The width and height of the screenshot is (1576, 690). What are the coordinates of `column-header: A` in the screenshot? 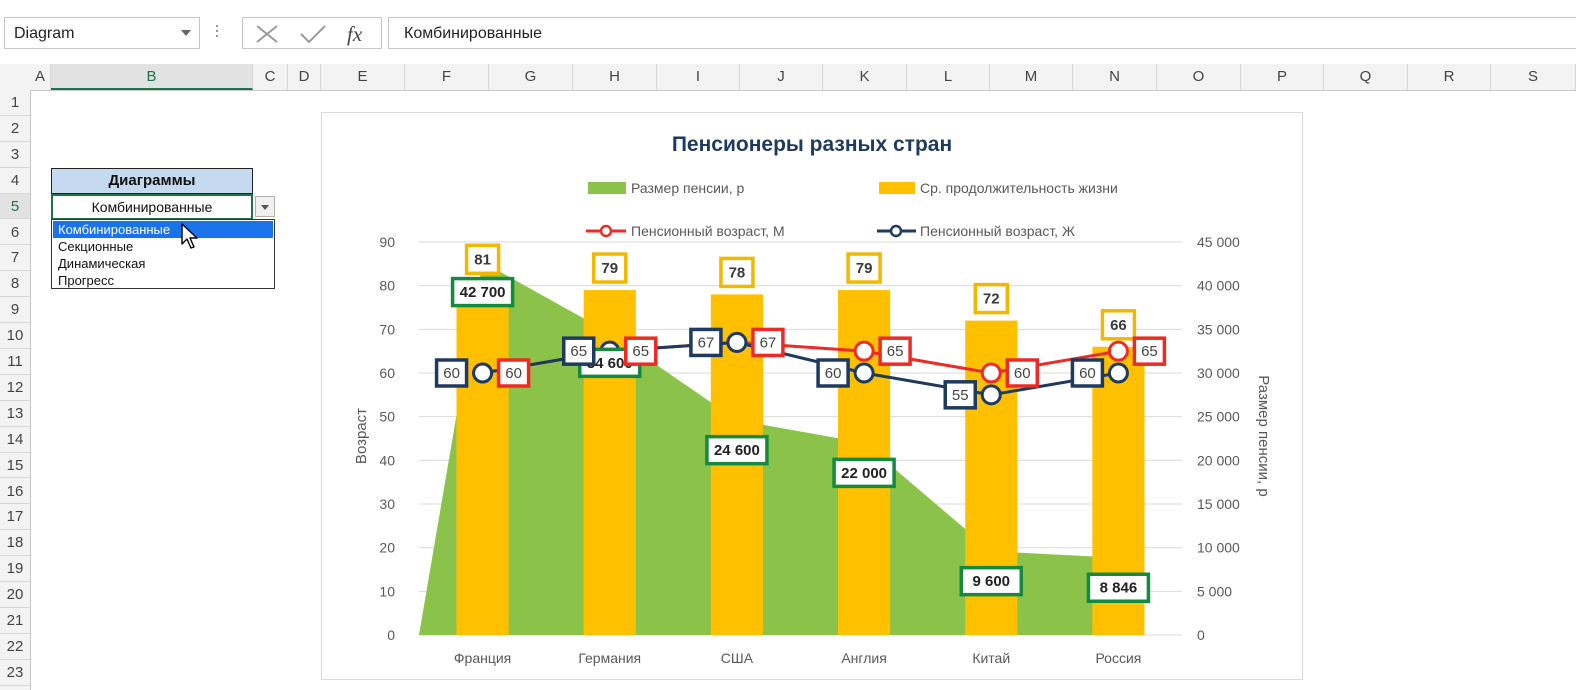 It's located at (40, 77).